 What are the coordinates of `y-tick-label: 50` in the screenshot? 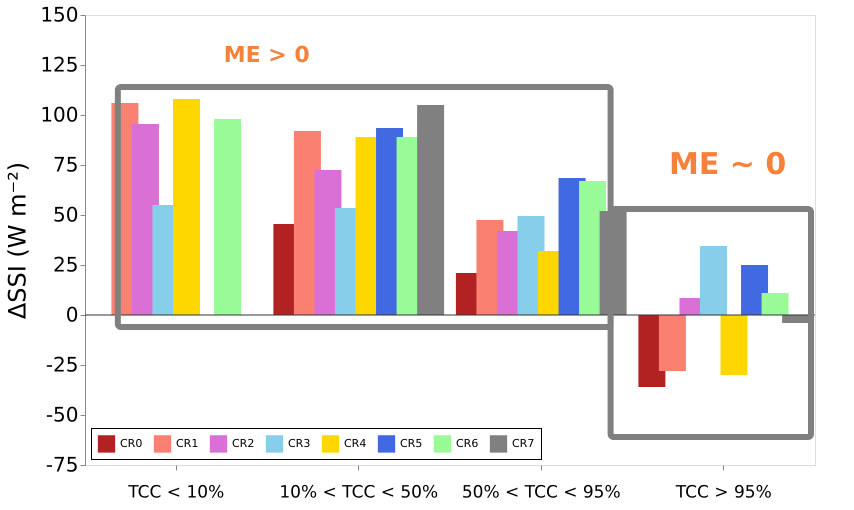 It's located at (65, 214).